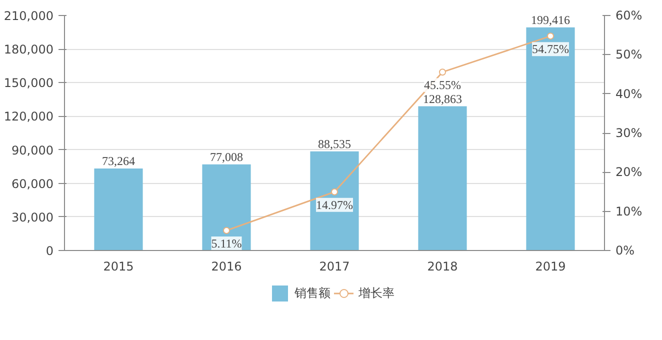 The height and width of the screenshot is (340, 662). What do you see at coordinates (629, 211) in the screenshot?
I see `y2-tick-label: 10%` at bounding box center [629, 211].